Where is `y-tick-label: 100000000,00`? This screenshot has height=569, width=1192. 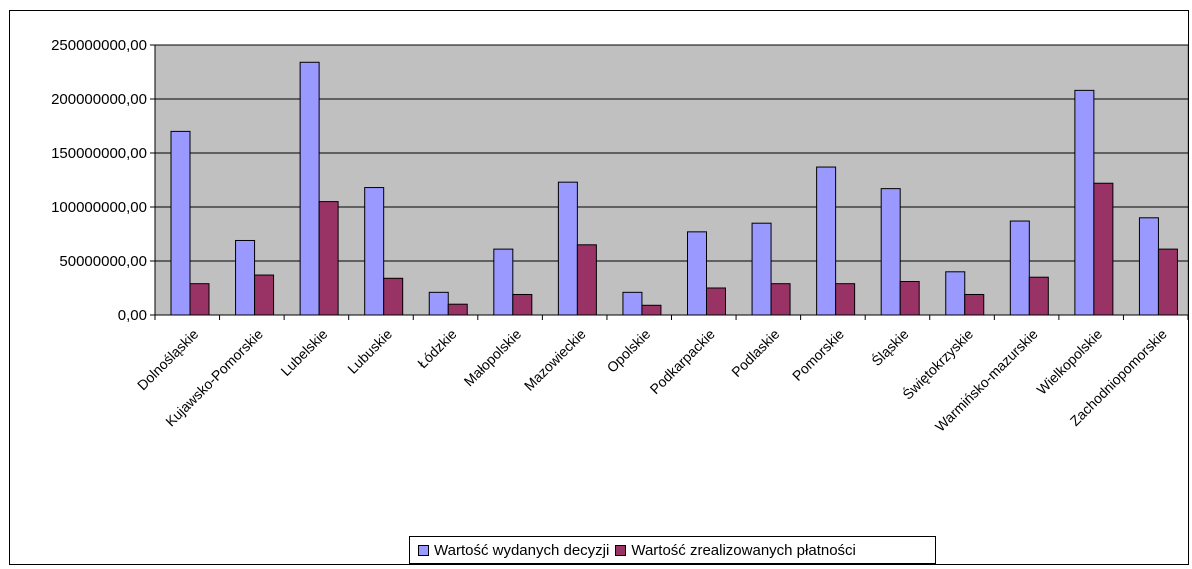 y-tick-label: 100000000,00 is located at coordinates (99, 207).